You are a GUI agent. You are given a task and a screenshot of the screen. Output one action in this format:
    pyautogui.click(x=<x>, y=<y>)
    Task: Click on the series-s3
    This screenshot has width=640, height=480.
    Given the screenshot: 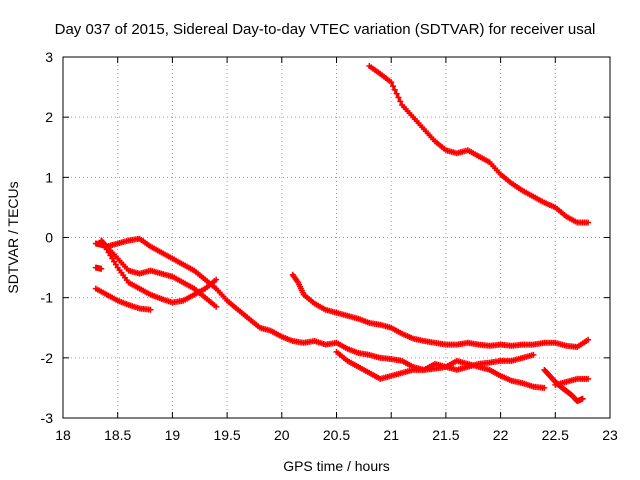 What is the action you would take?
    pyautogui.click(x=159, y=273)
    